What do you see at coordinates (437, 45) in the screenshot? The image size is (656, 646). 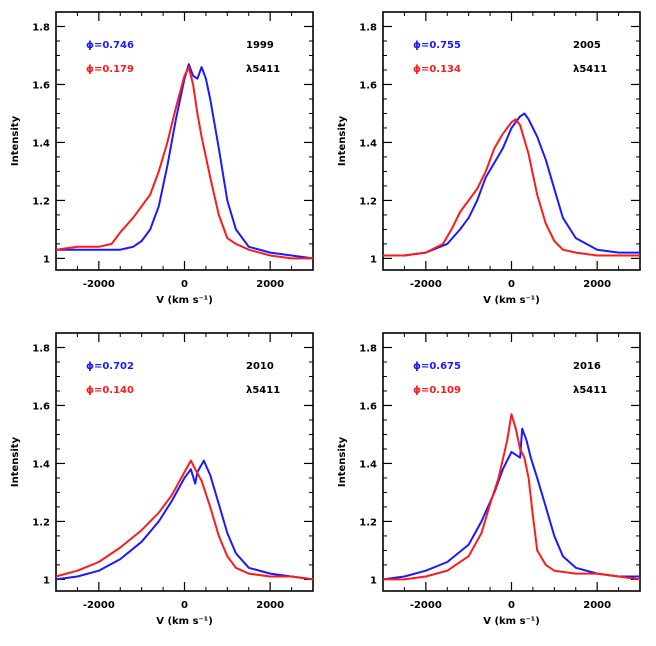 I see `legend-entry: ϕ=0.755` at bounding box center [437, 45].